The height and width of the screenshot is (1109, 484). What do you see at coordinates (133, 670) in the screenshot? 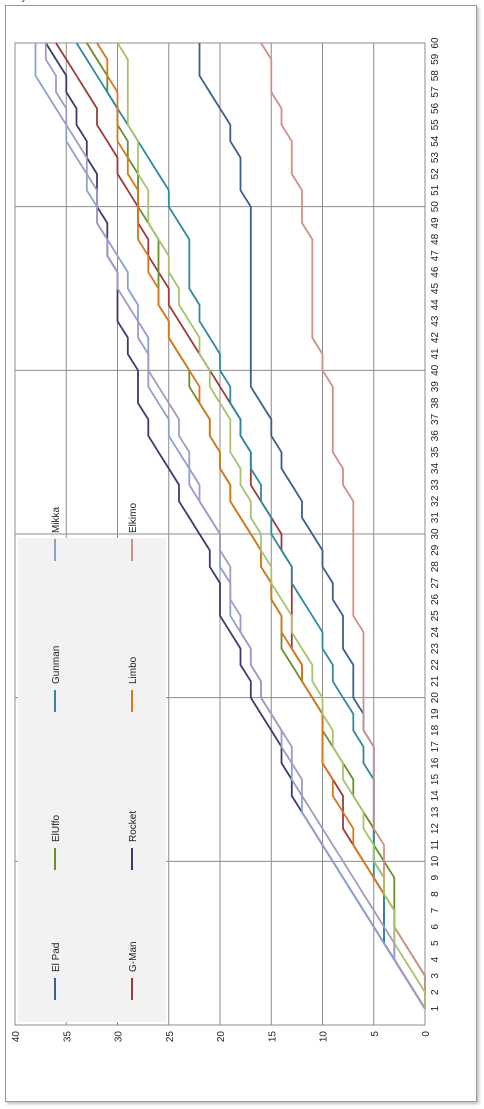
I see `legend-label: Limbo` at bounding box center [133, 670].